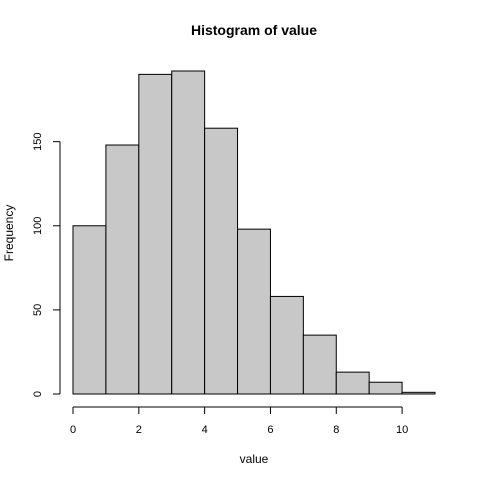  Describe the element at coordinates (139, 430) in the screenshot. I see `x-tick-label: 2` at that location.